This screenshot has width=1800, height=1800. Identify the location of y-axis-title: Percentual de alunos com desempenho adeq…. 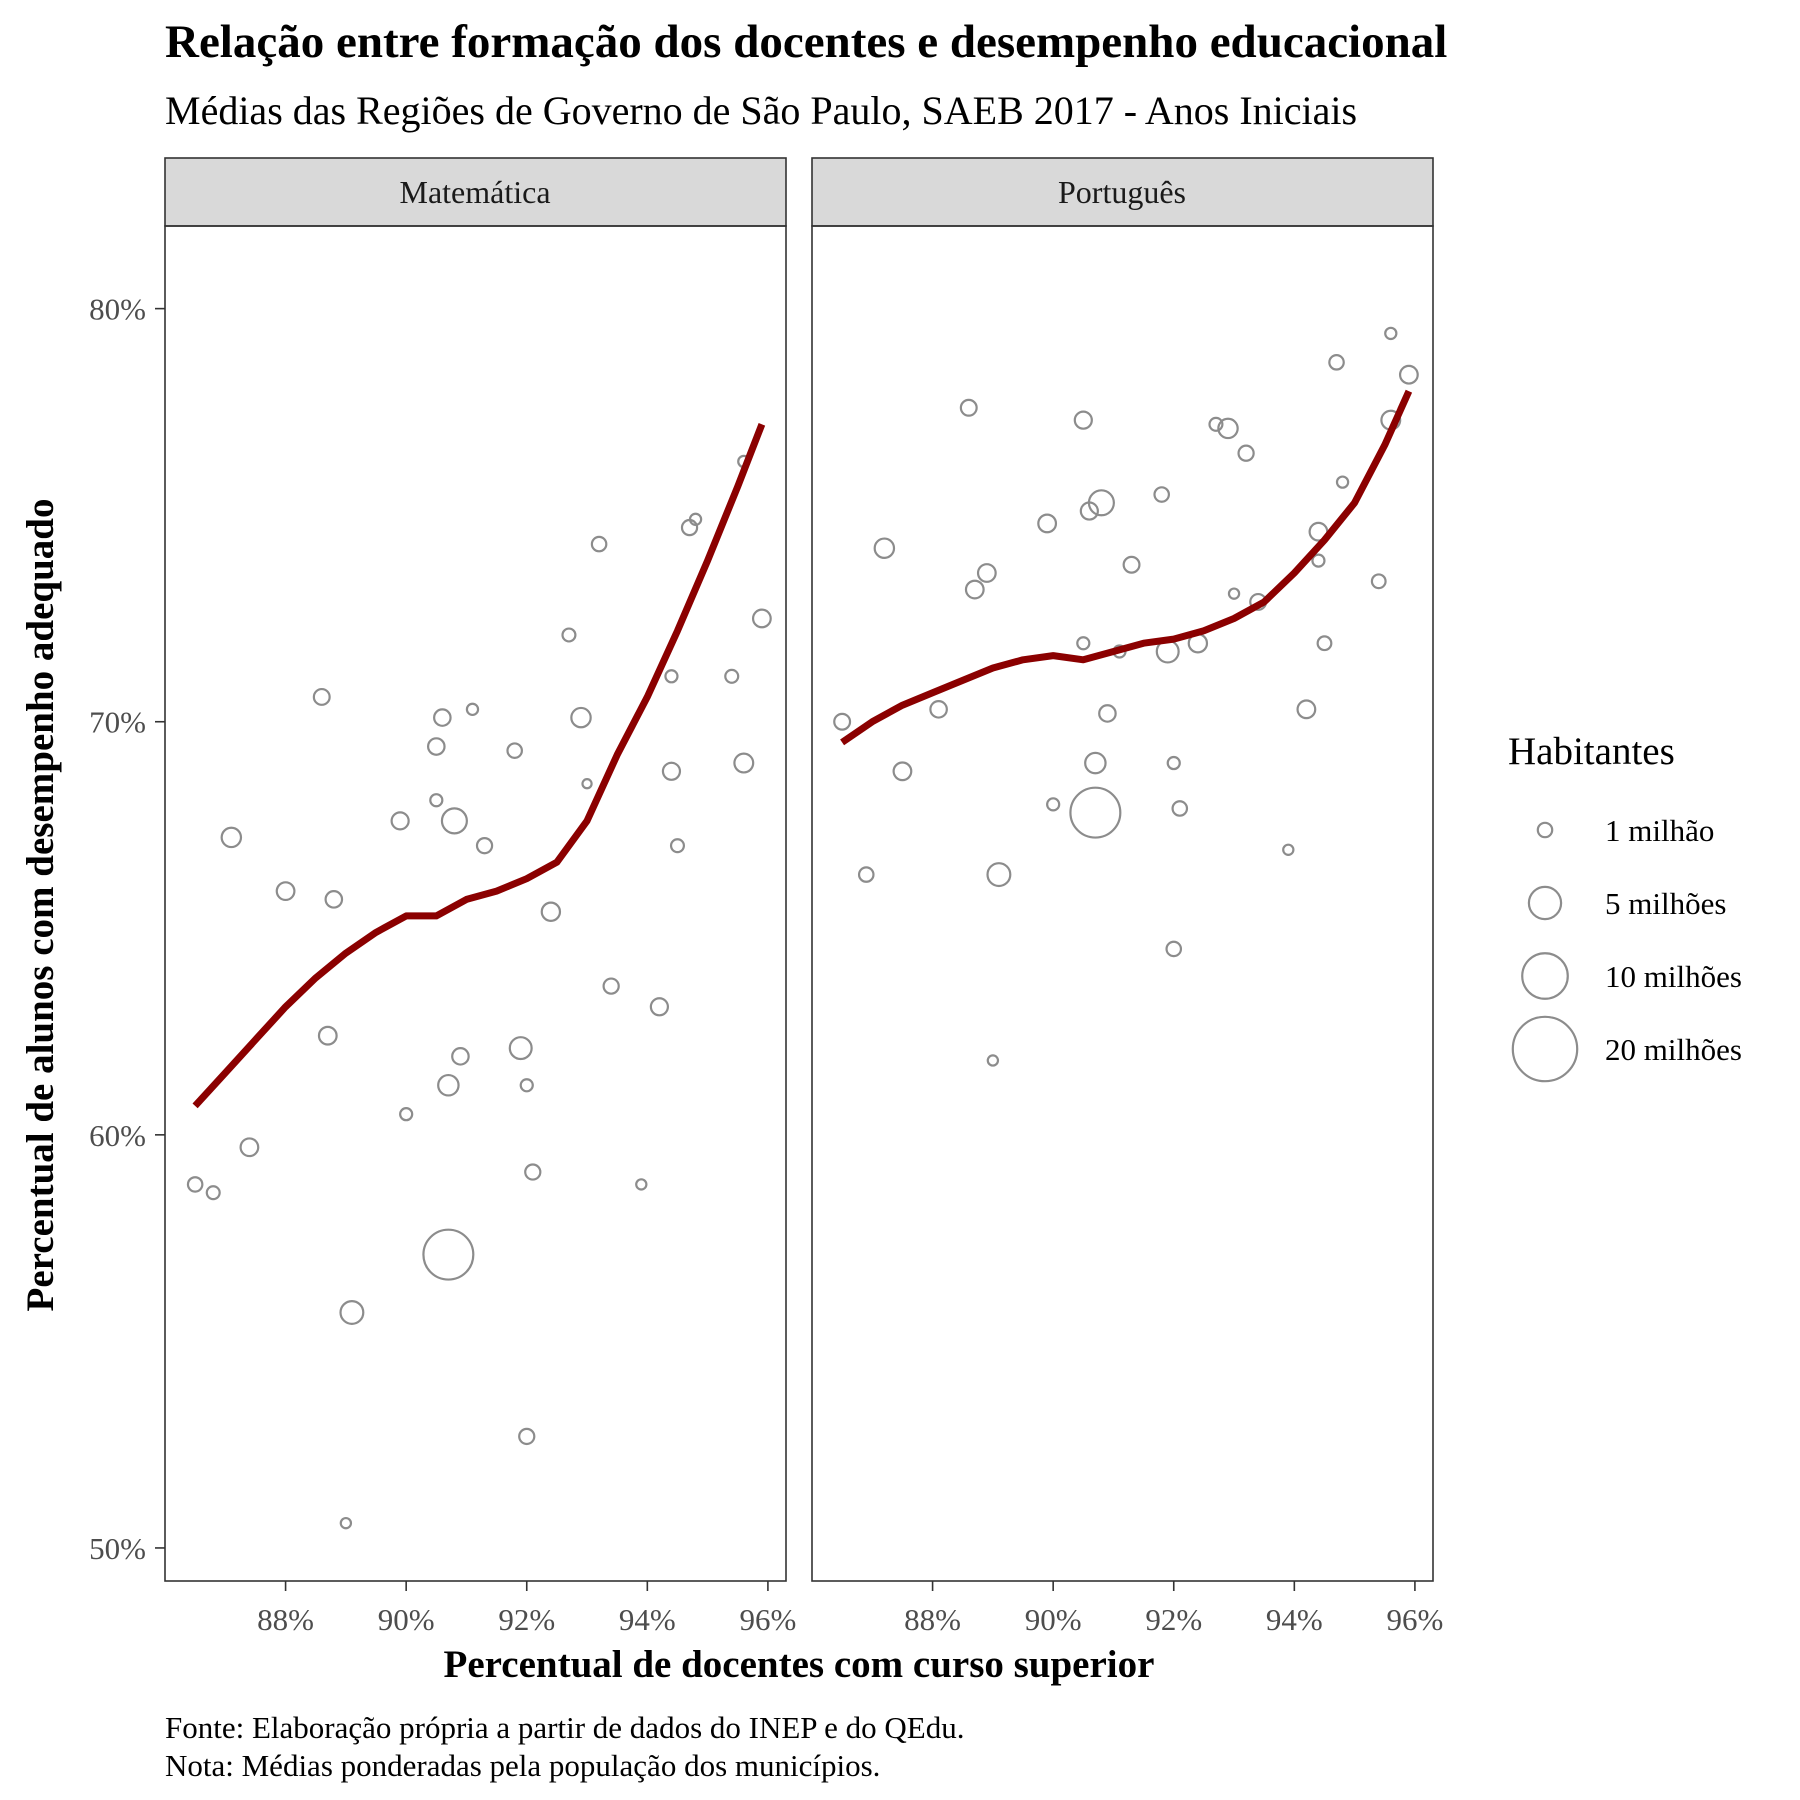
(40, 905).